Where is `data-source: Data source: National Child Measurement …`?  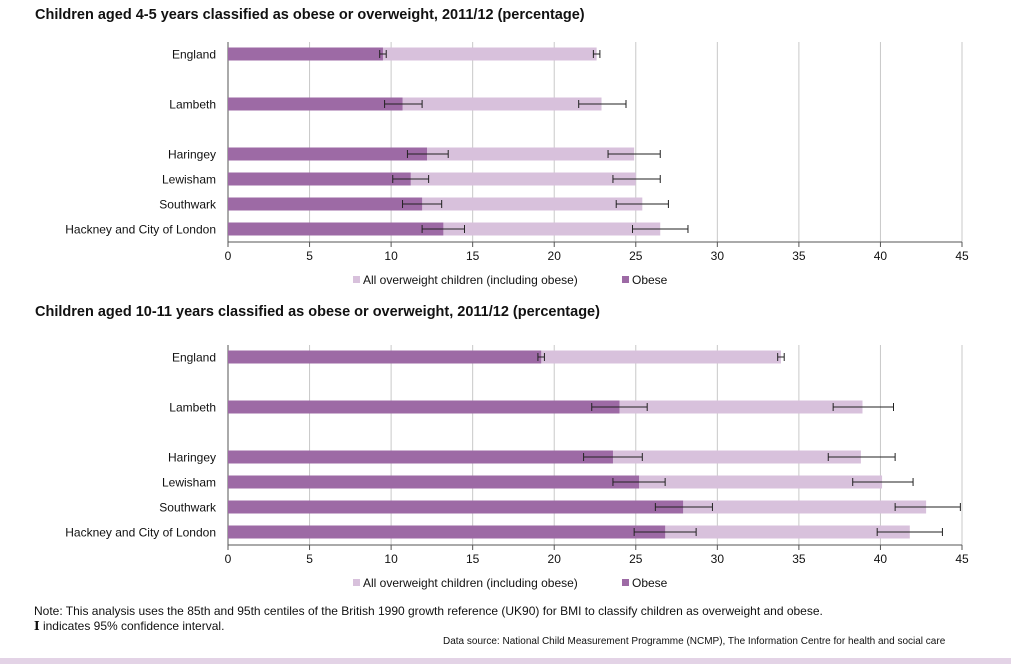 data-source: Data source: National Child Measurement … is located at coordinates (694, 641).